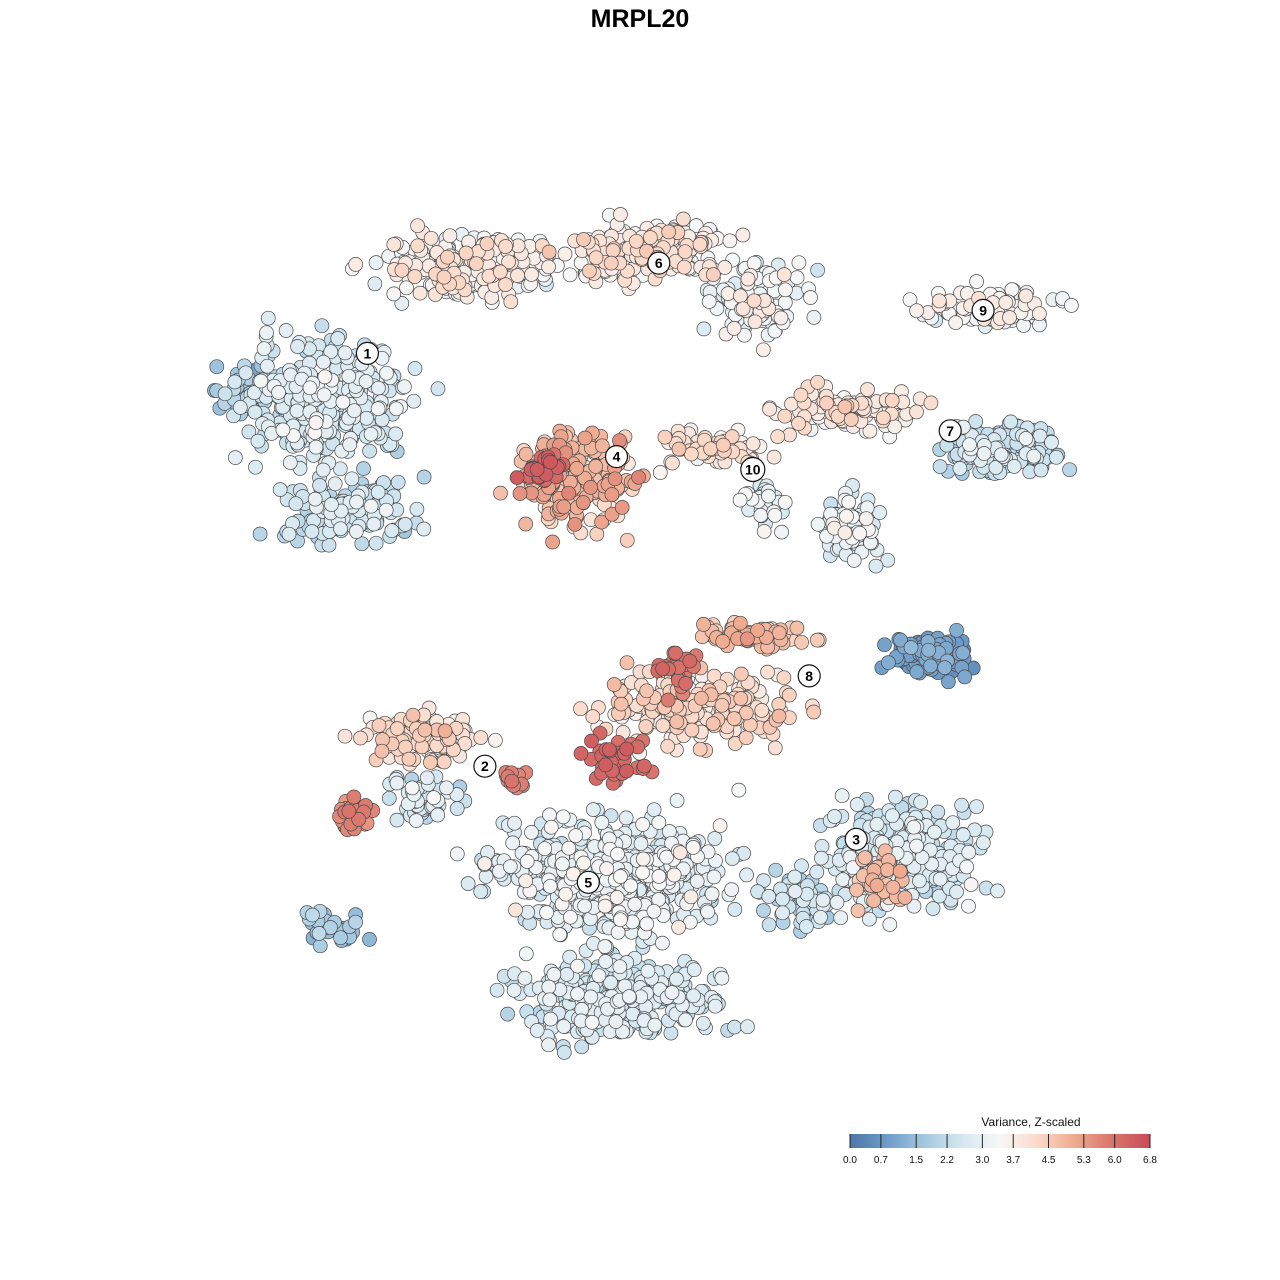  What do you see at coordinates (850, 1160) in the screenshot?
I see `legend-tick-label: 0.0` at bounding box center [850, 1160].